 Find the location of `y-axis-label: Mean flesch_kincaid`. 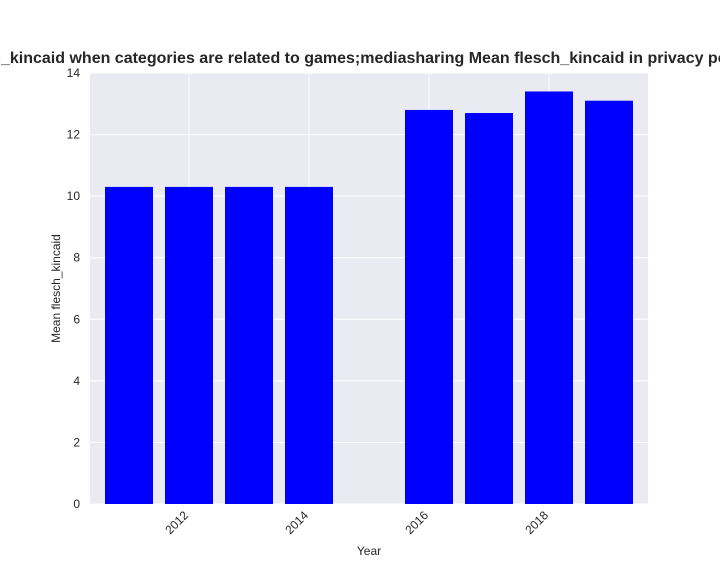

y-axis-label: Mean flesch_kincaid is located at coordinates (56, 288).